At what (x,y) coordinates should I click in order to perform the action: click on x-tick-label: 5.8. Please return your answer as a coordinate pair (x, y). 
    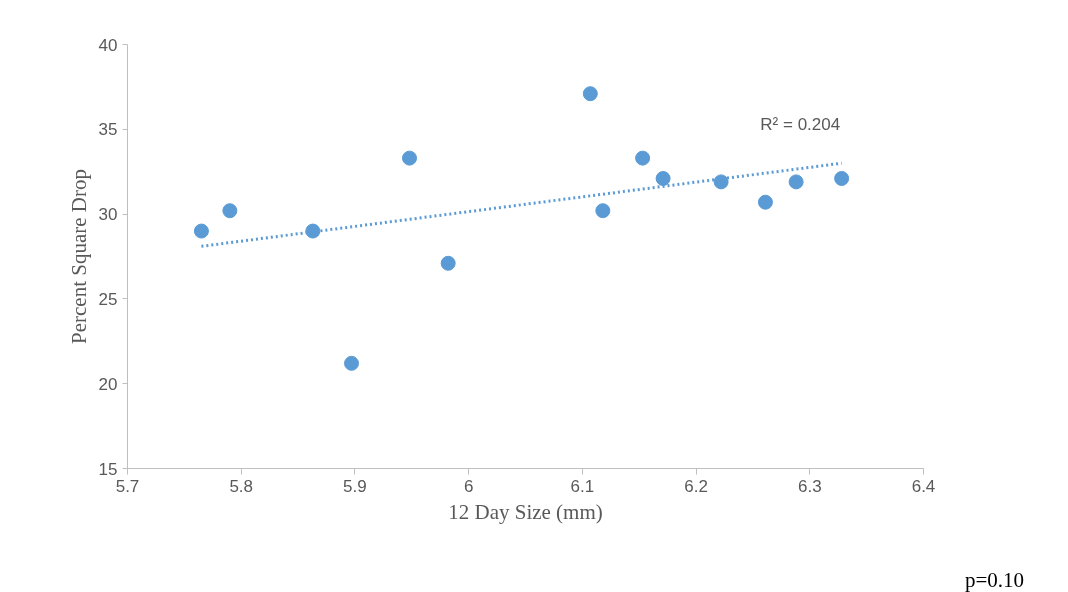
    Looking at the image, I should click on (241, 486).